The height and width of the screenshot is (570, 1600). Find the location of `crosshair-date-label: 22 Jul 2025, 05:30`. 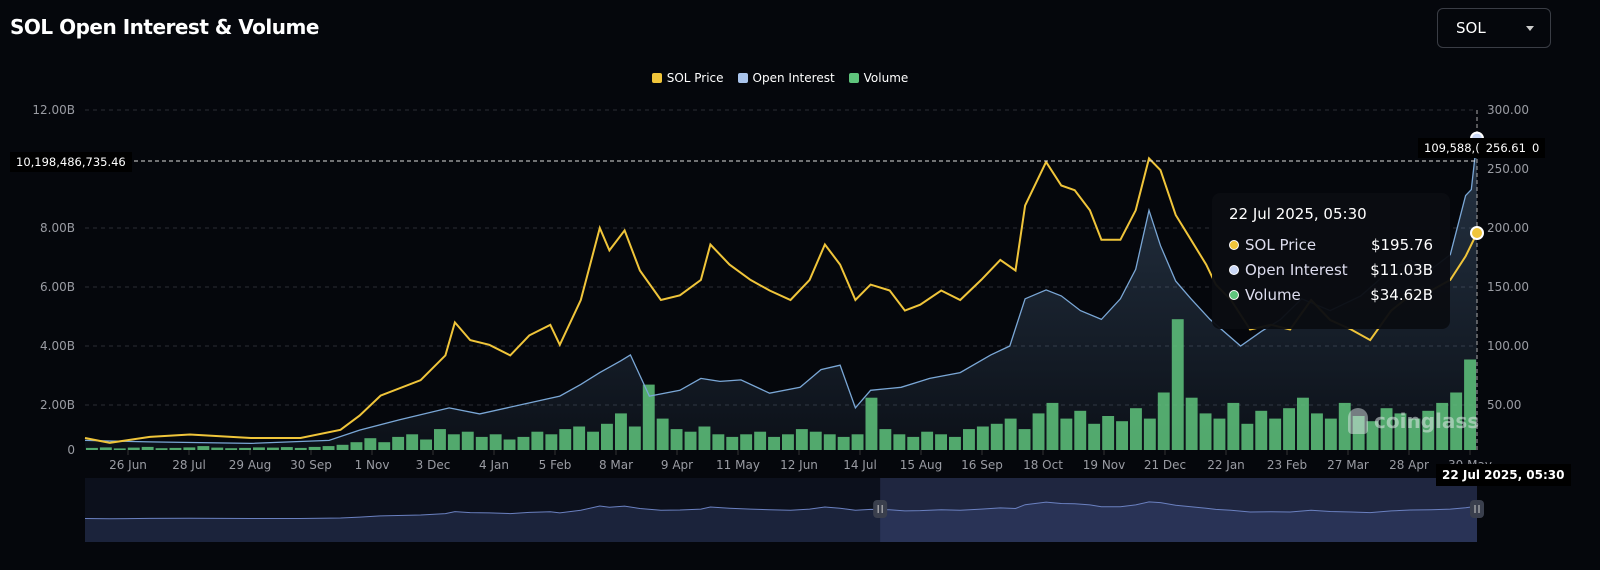

crosshair-date-label: 22 Jul 2025, 05:30 is located at coordinates (1503, 475).